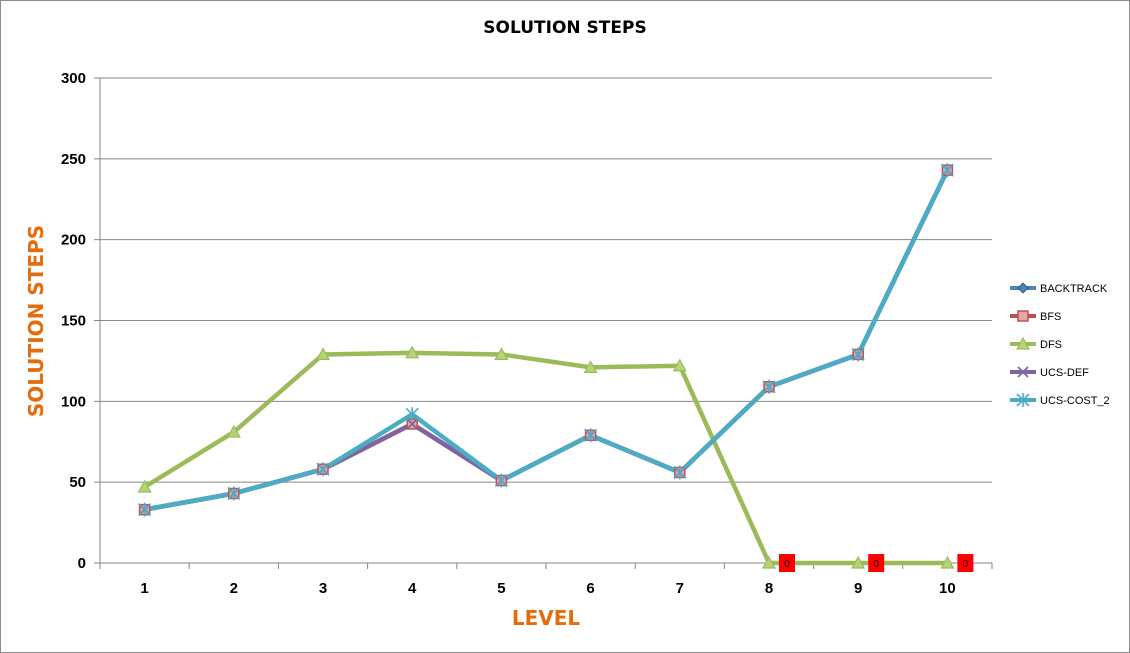 The image size is (1130, 653). I want to click on x-tick-label: 5, so click(501, 588).